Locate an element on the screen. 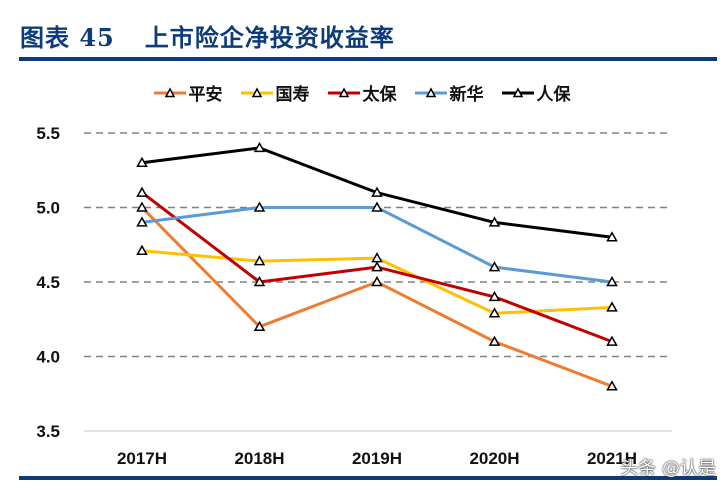 This screenshot has width=724, height=490. legend-item: 国寿 is located at coordinates (275, 92).